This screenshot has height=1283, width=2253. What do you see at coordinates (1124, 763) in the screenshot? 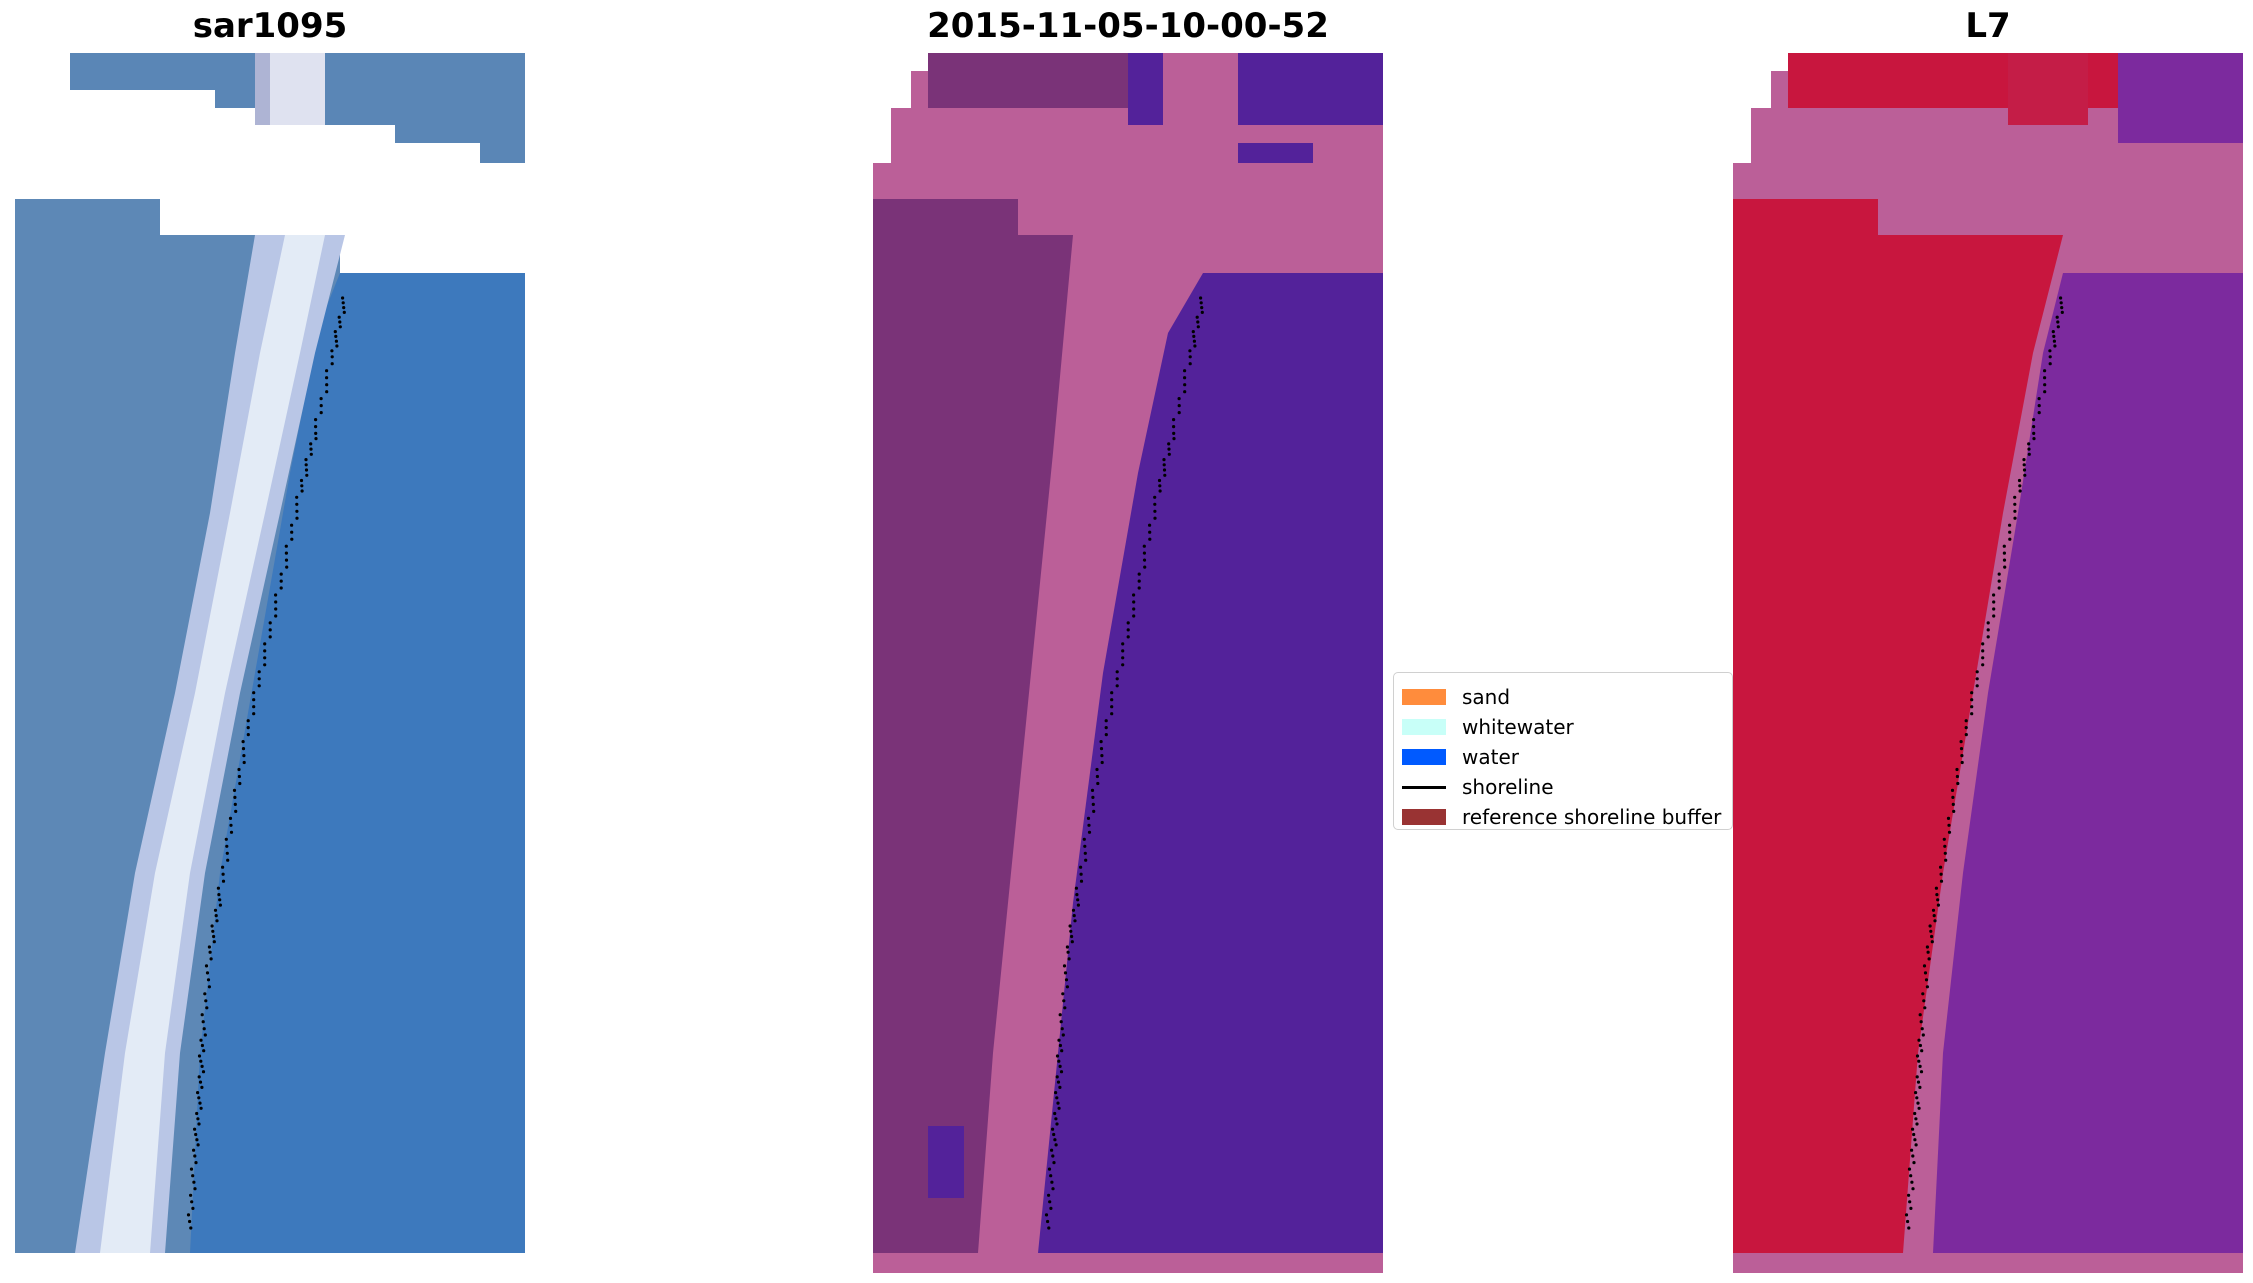
I see `shoreline-points-class` at bounding box center [1124, 763].